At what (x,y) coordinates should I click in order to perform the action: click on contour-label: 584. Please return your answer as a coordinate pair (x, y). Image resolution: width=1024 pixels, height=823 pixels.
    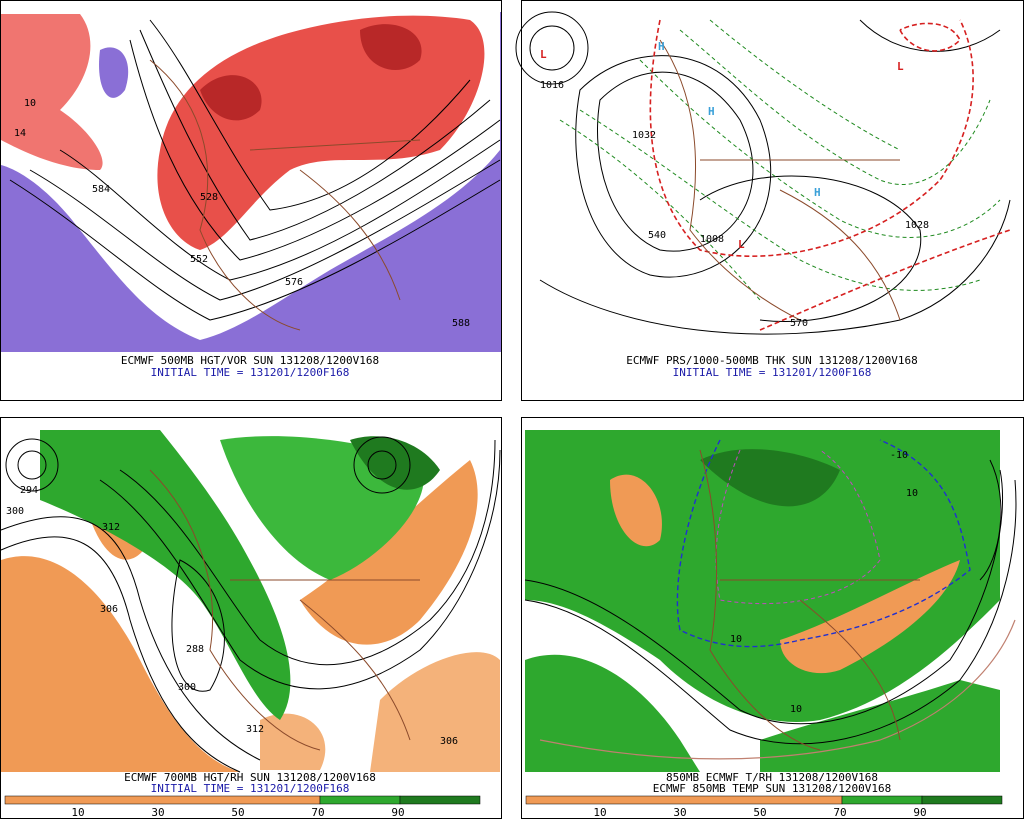
    Looking at the image, I should click on (101, 189).